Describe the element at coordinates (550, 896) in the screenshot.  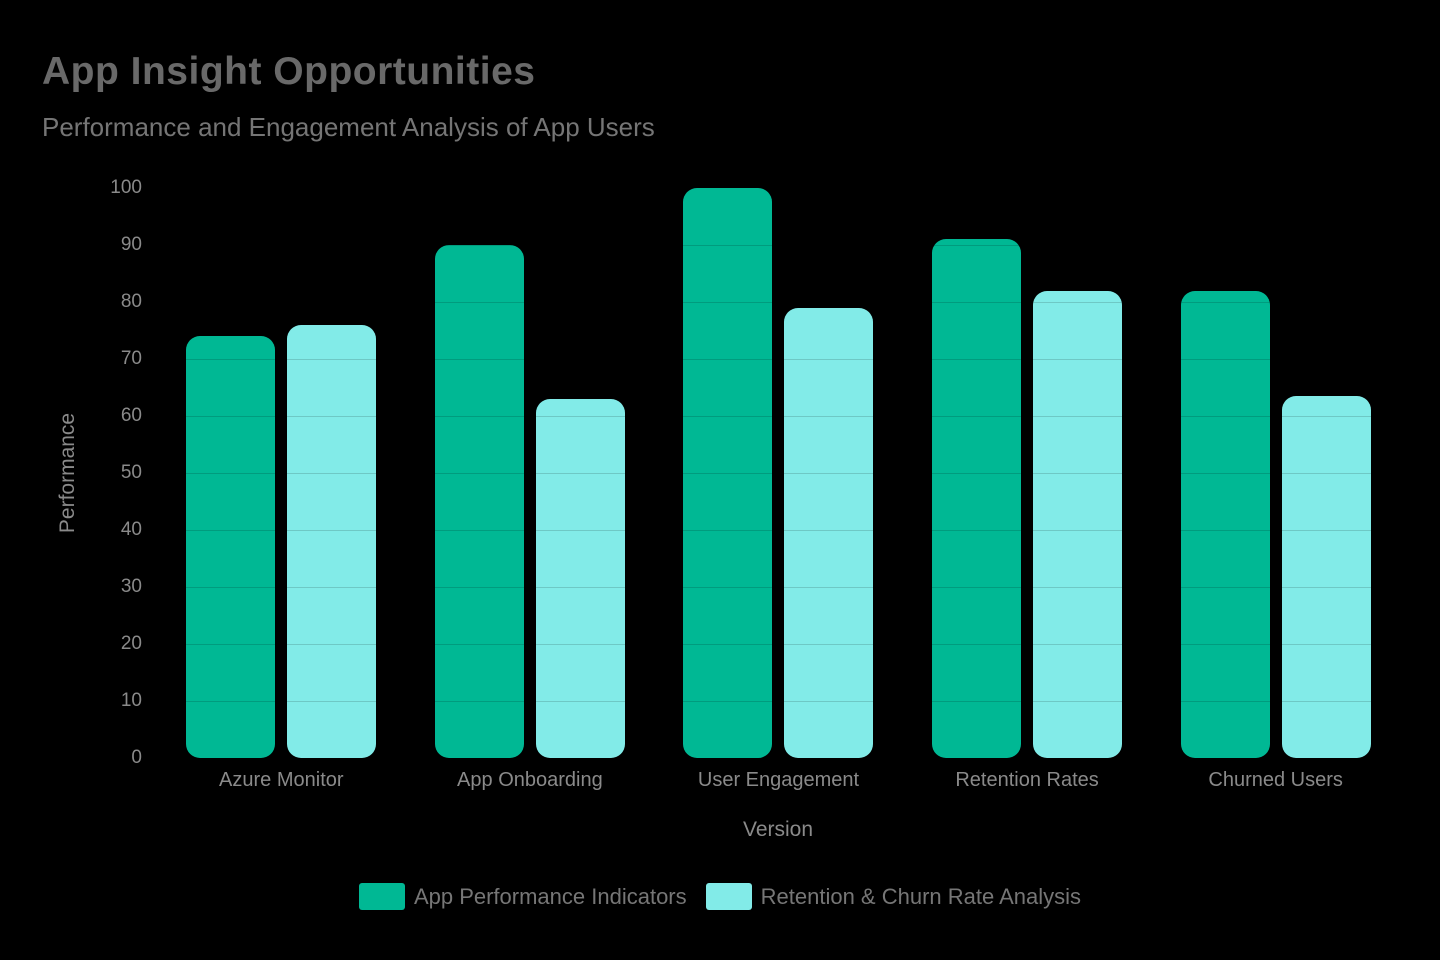
I see `legend-label: App Performance Indicators` at that location.